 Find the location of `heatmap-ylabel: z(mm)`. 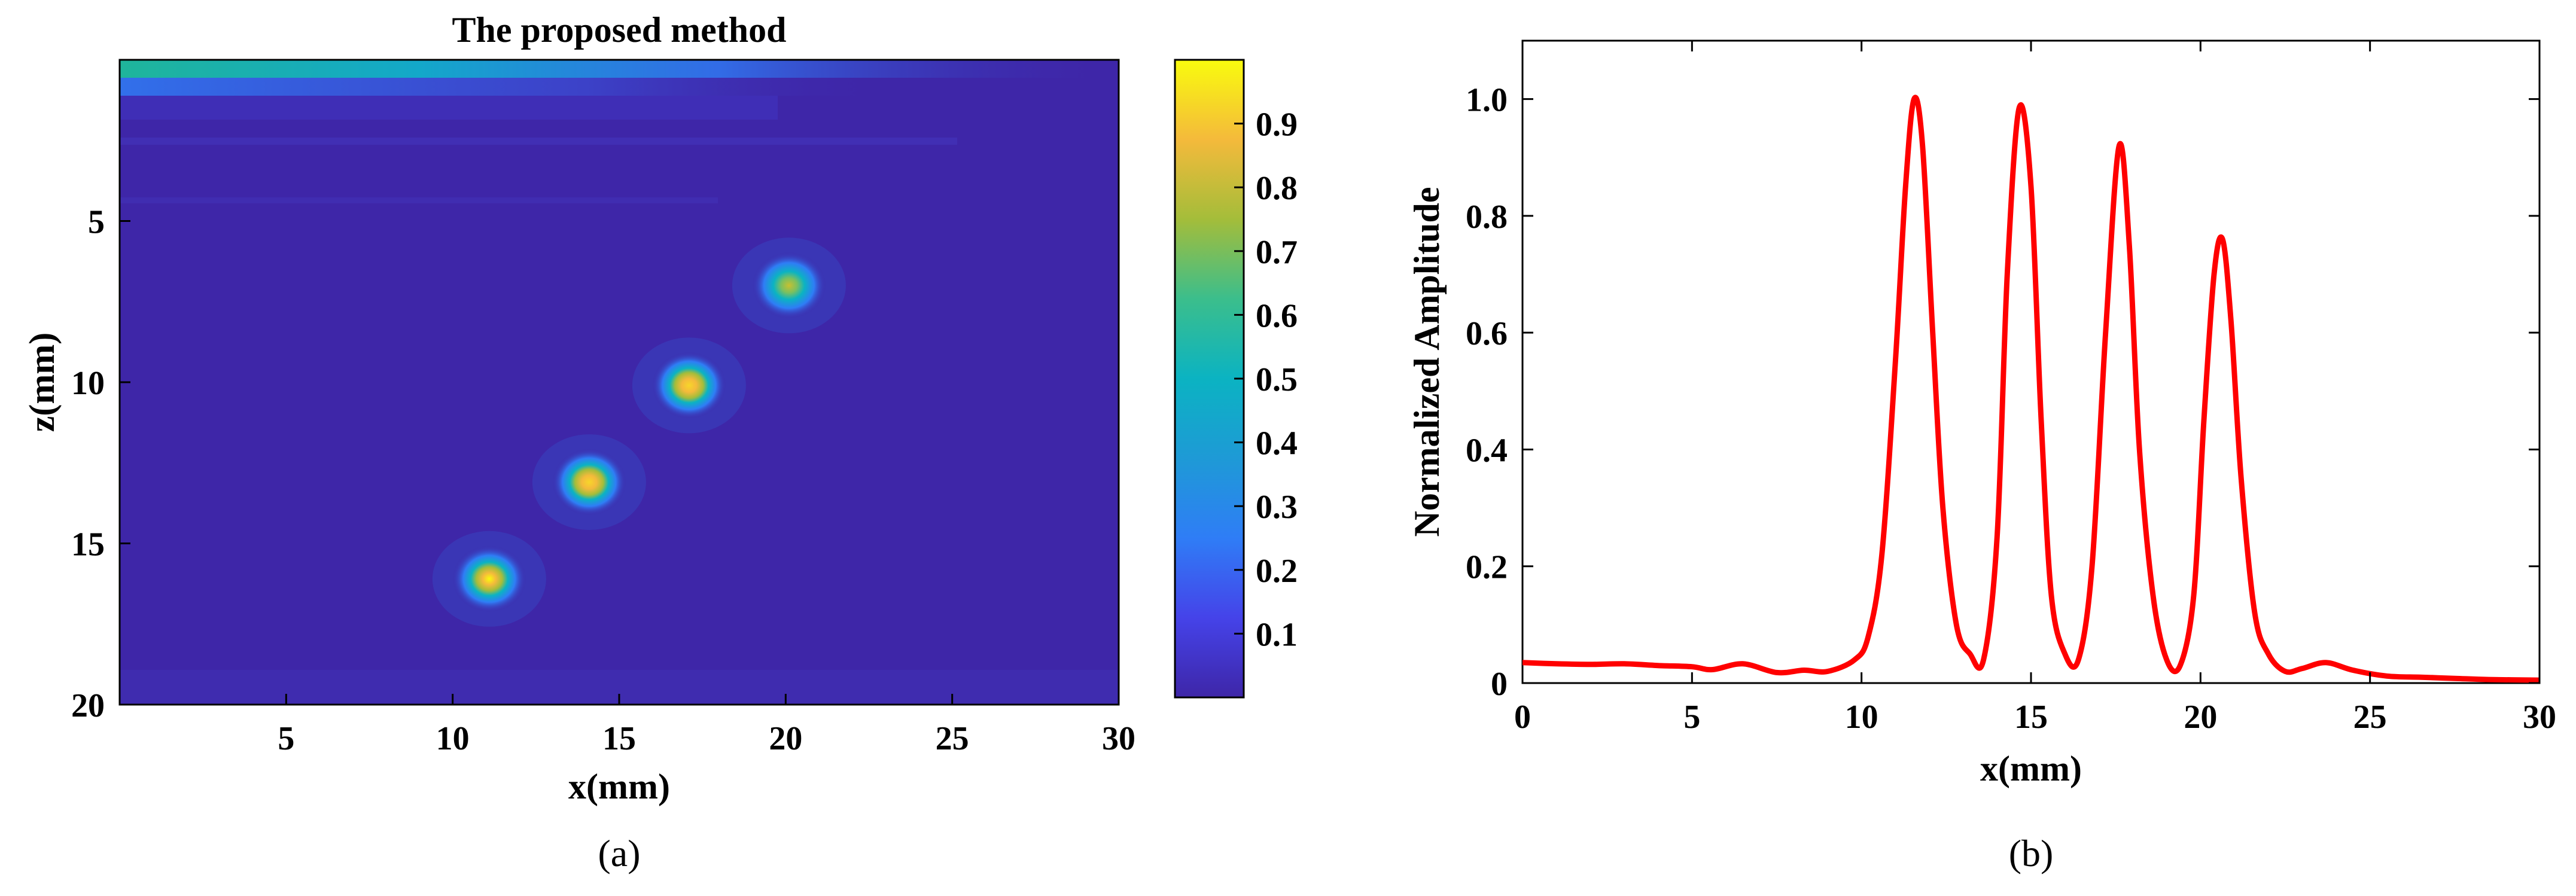

heatmap-ylabel: z(mm) is located at coordinates (42, 382).